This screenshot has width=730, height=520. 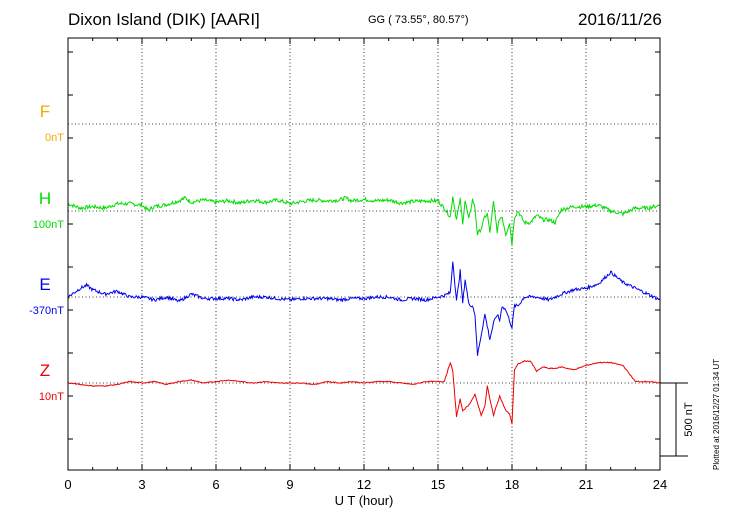 I want to click on series-baseline-f: 0nT, so click(x=54, y=138).